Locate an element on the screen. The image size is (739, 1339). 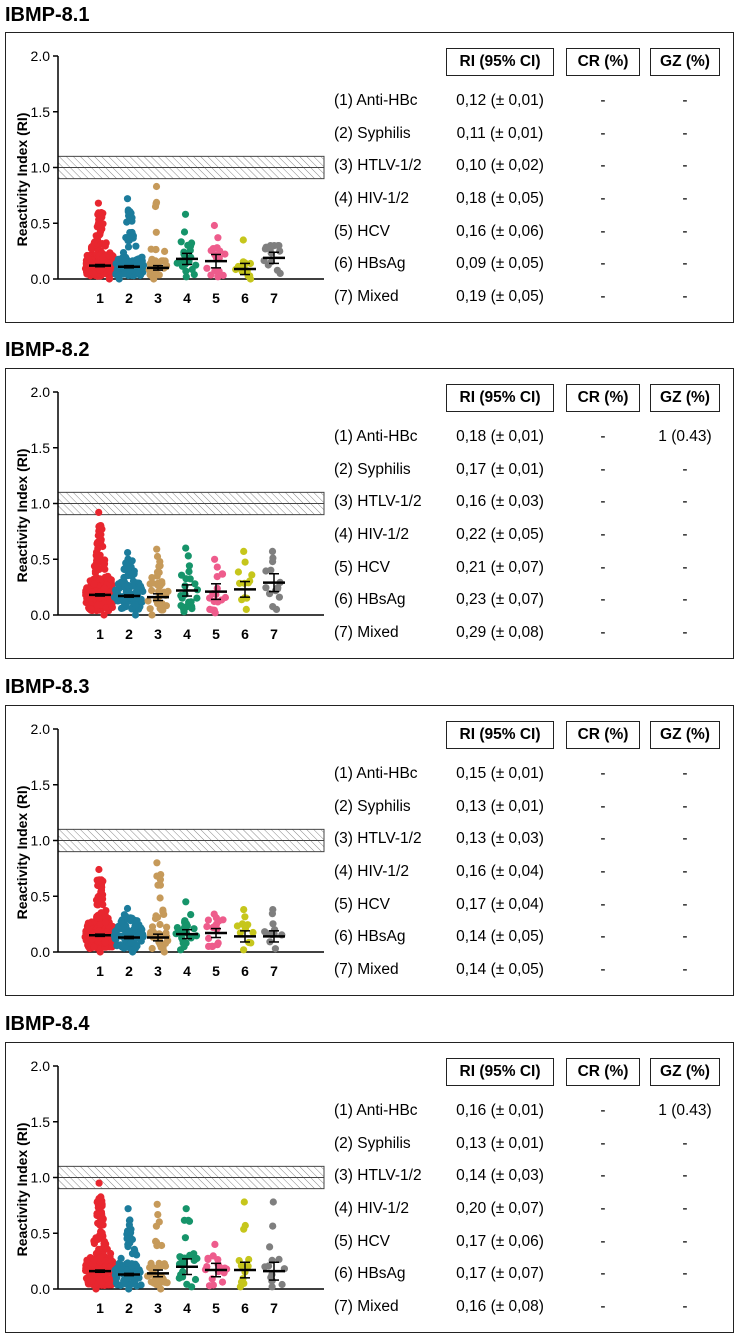
row-ri: 0,16 (± 0,06) is located at coordinates (500, 231).